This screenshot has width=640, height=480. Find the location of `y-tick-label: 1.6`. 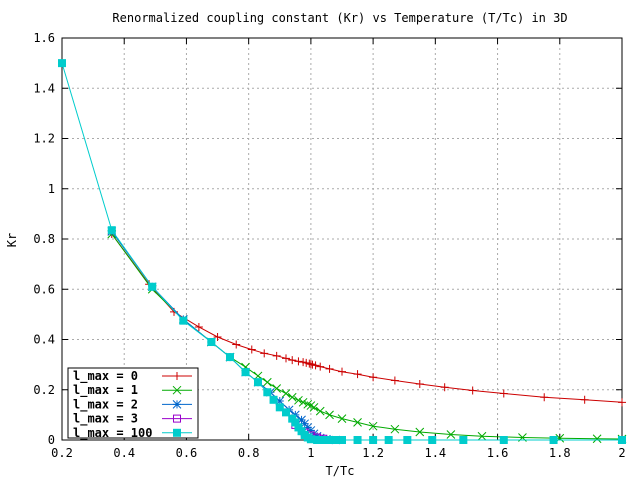

y-tick-label: 1.6 is located at coordinates (44, 38).